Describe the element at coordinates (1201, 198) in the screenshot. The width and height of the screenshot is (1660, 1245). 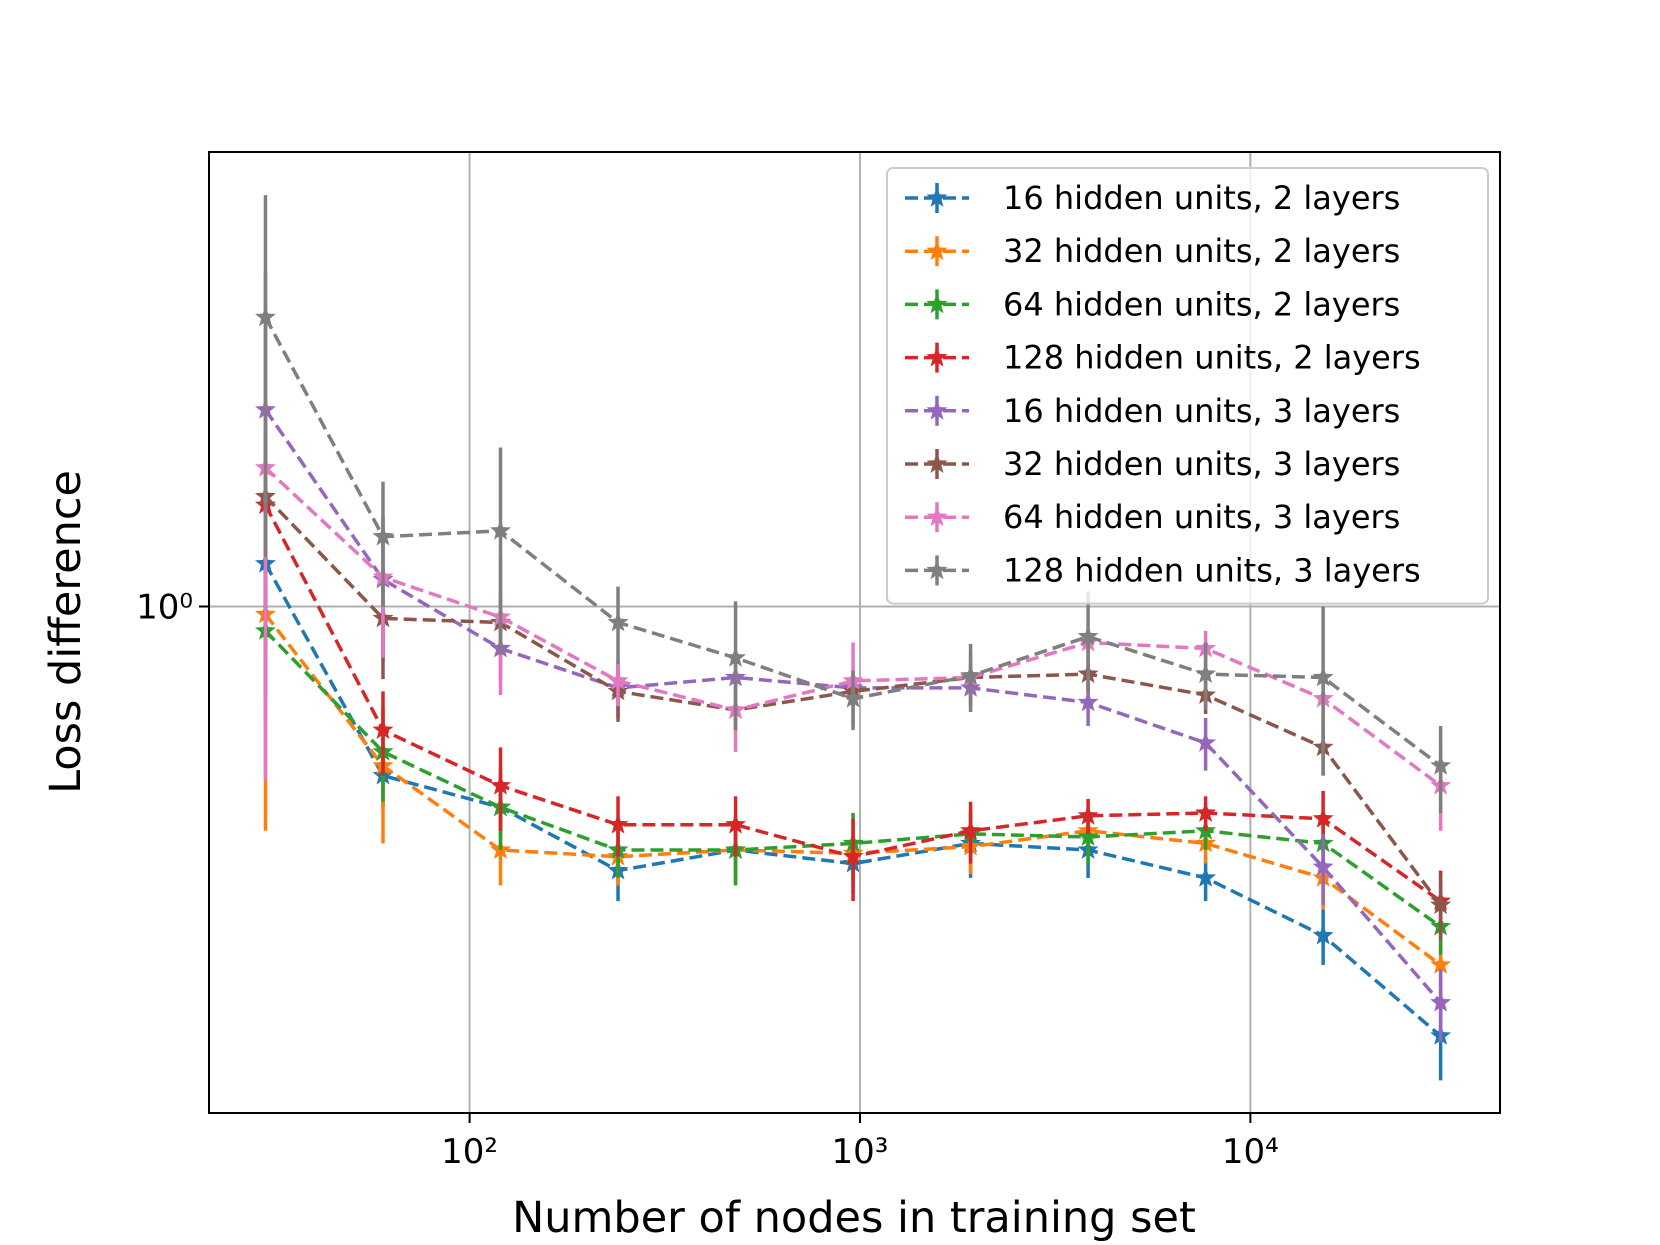
I see `legend-label: 16 hidden units, 2 layers` at that location.